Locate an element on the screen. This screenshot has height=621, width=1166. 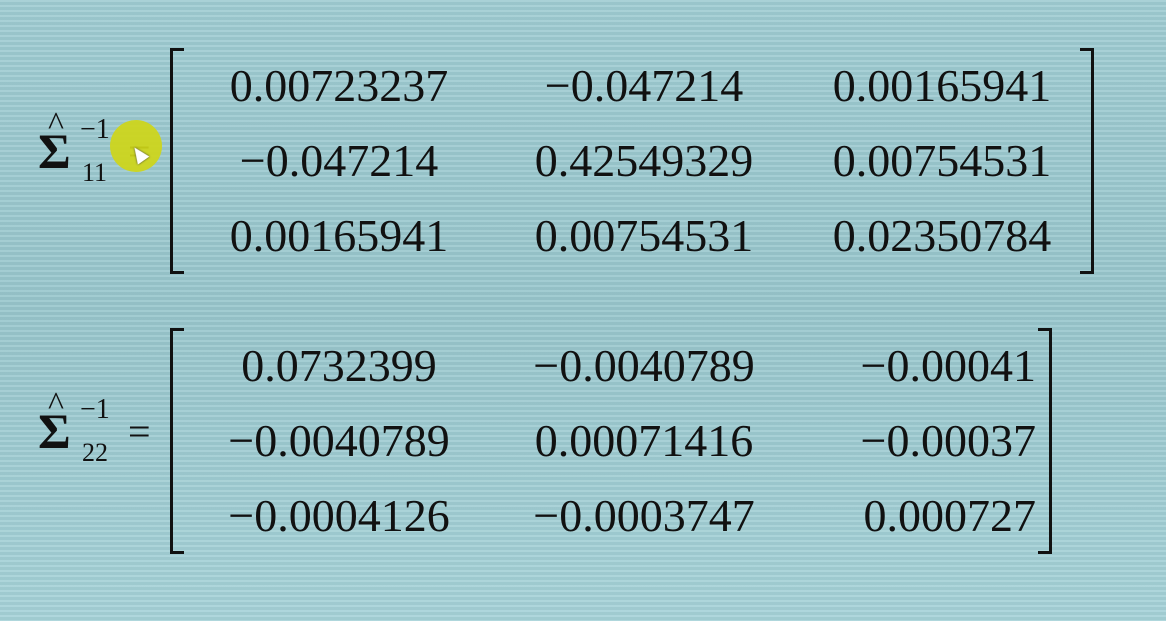
lhs-sigma-22-inverse: Σ ^ −1 22 = is located at coordinates (103, 435).